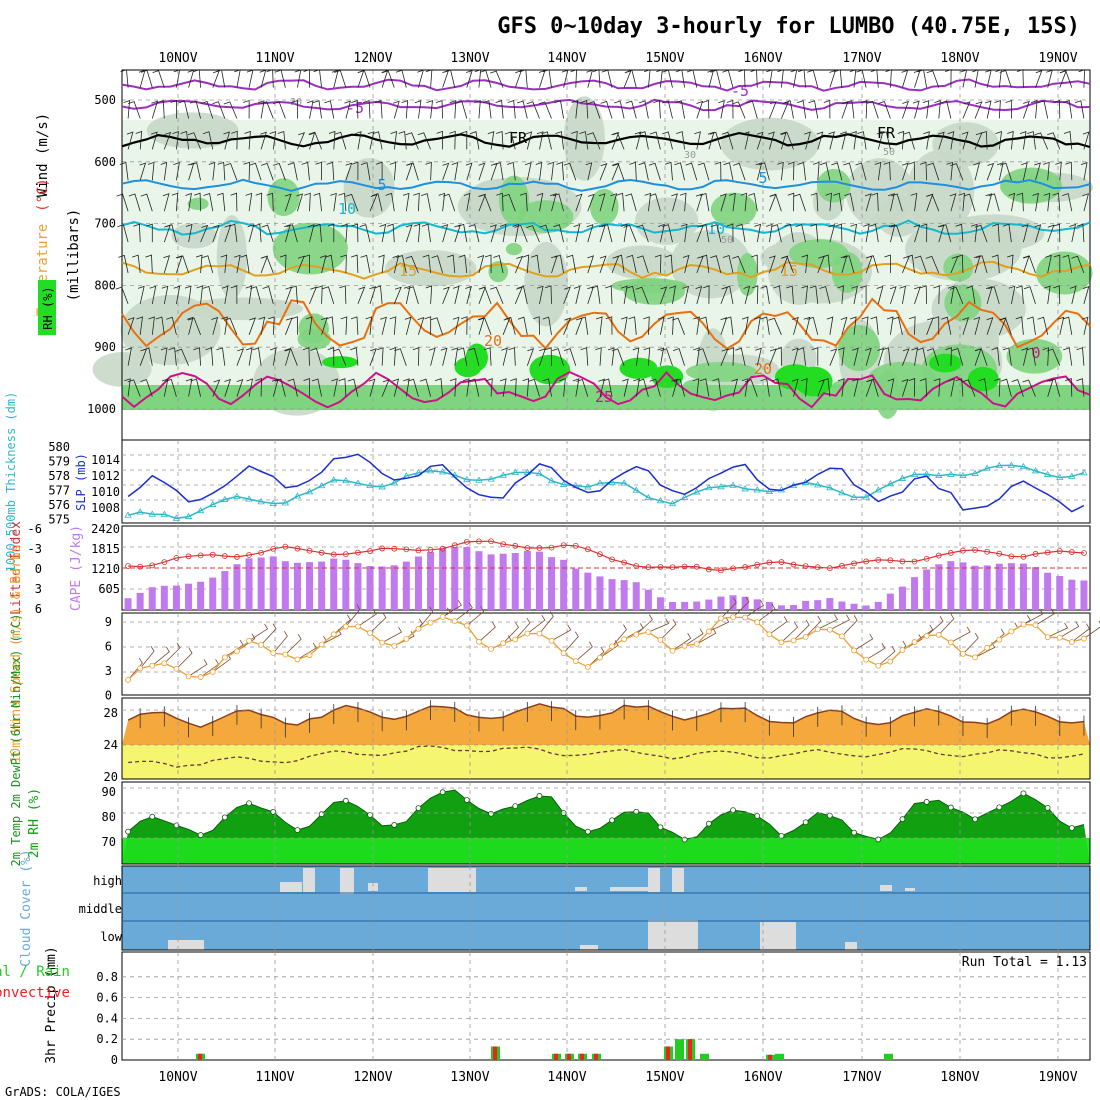 This screenshot has width=1100, height=1100. What do you see at coordinates (469, 58) in the screenshot?
I see `date-label-top: 13NOV` at bounding box center [469, 58].